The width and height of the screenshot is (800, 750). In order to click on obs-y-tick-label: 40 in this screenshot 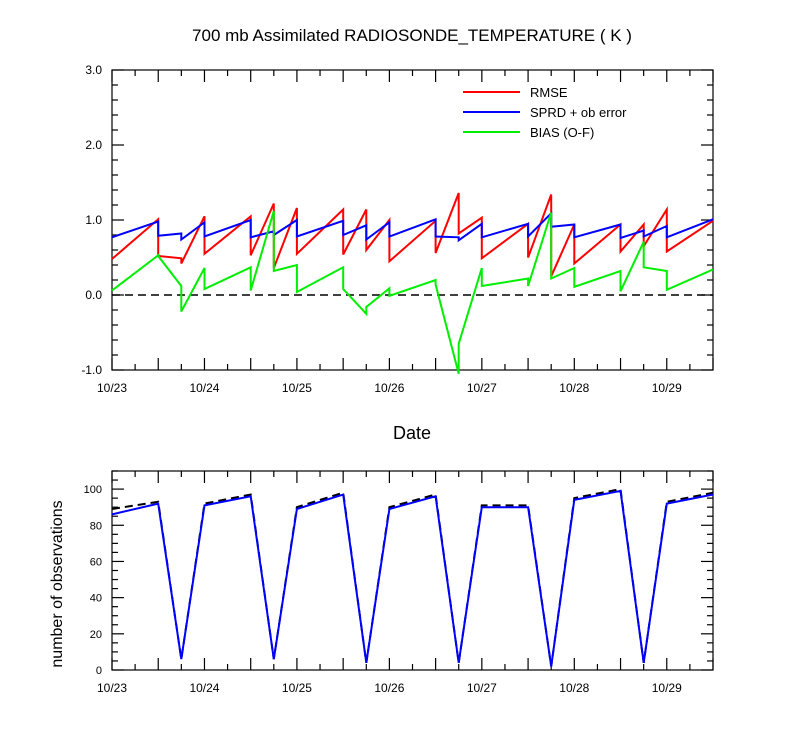, I will do `click(96, 599)`.